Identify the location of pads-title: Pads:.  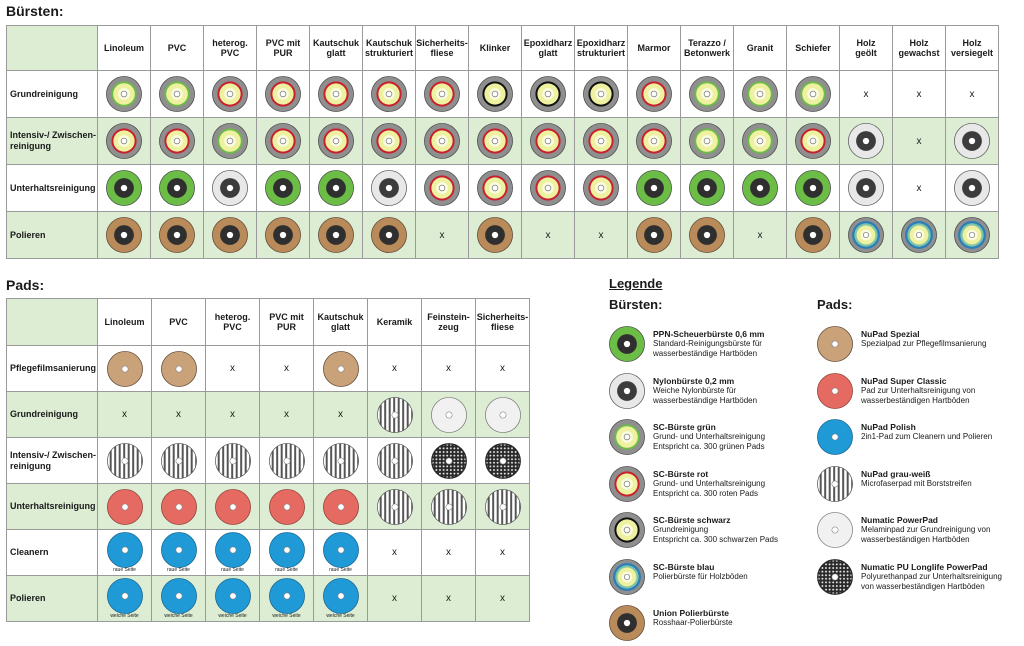
(25, 285).